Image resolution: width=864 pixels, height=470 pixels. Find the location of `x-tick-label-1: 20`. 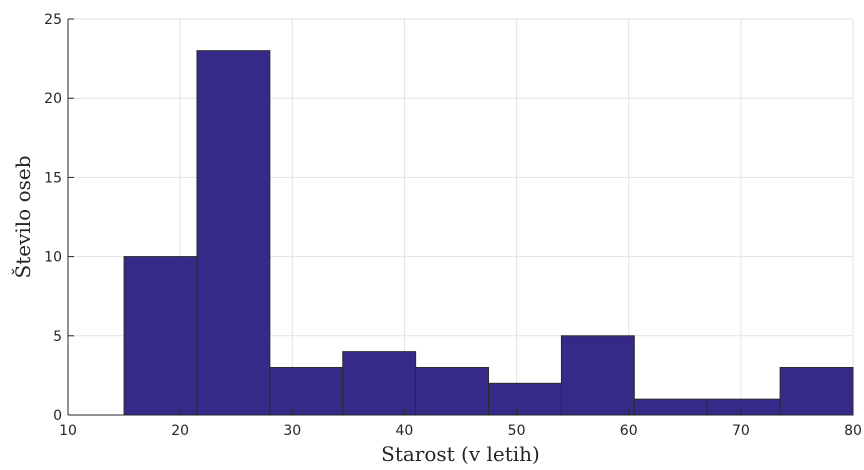

x-tick-label-1: 20 is located at coordinates (180, 431).